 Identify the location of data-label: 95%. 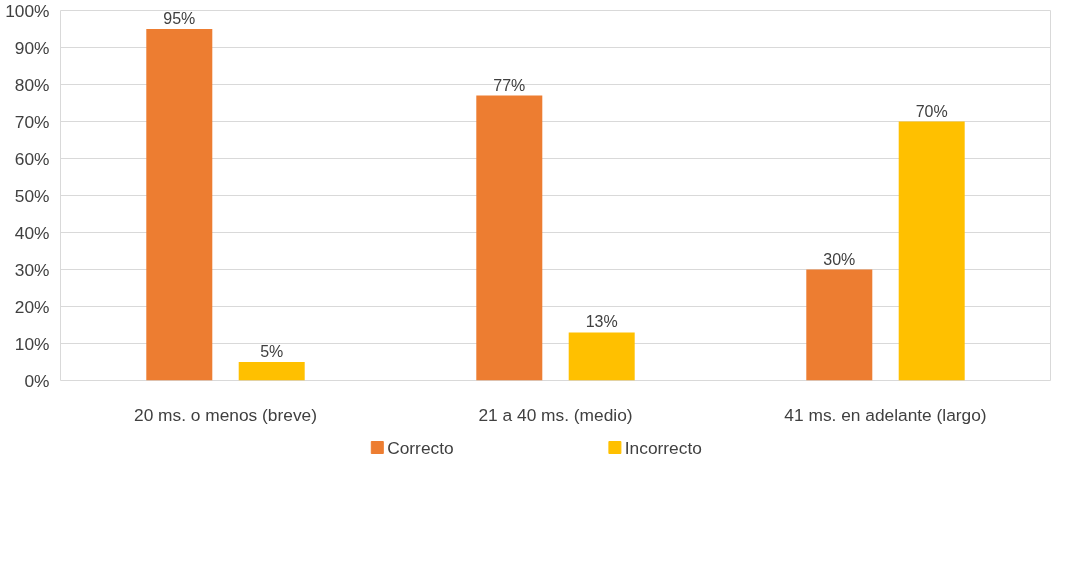
(179, 18).